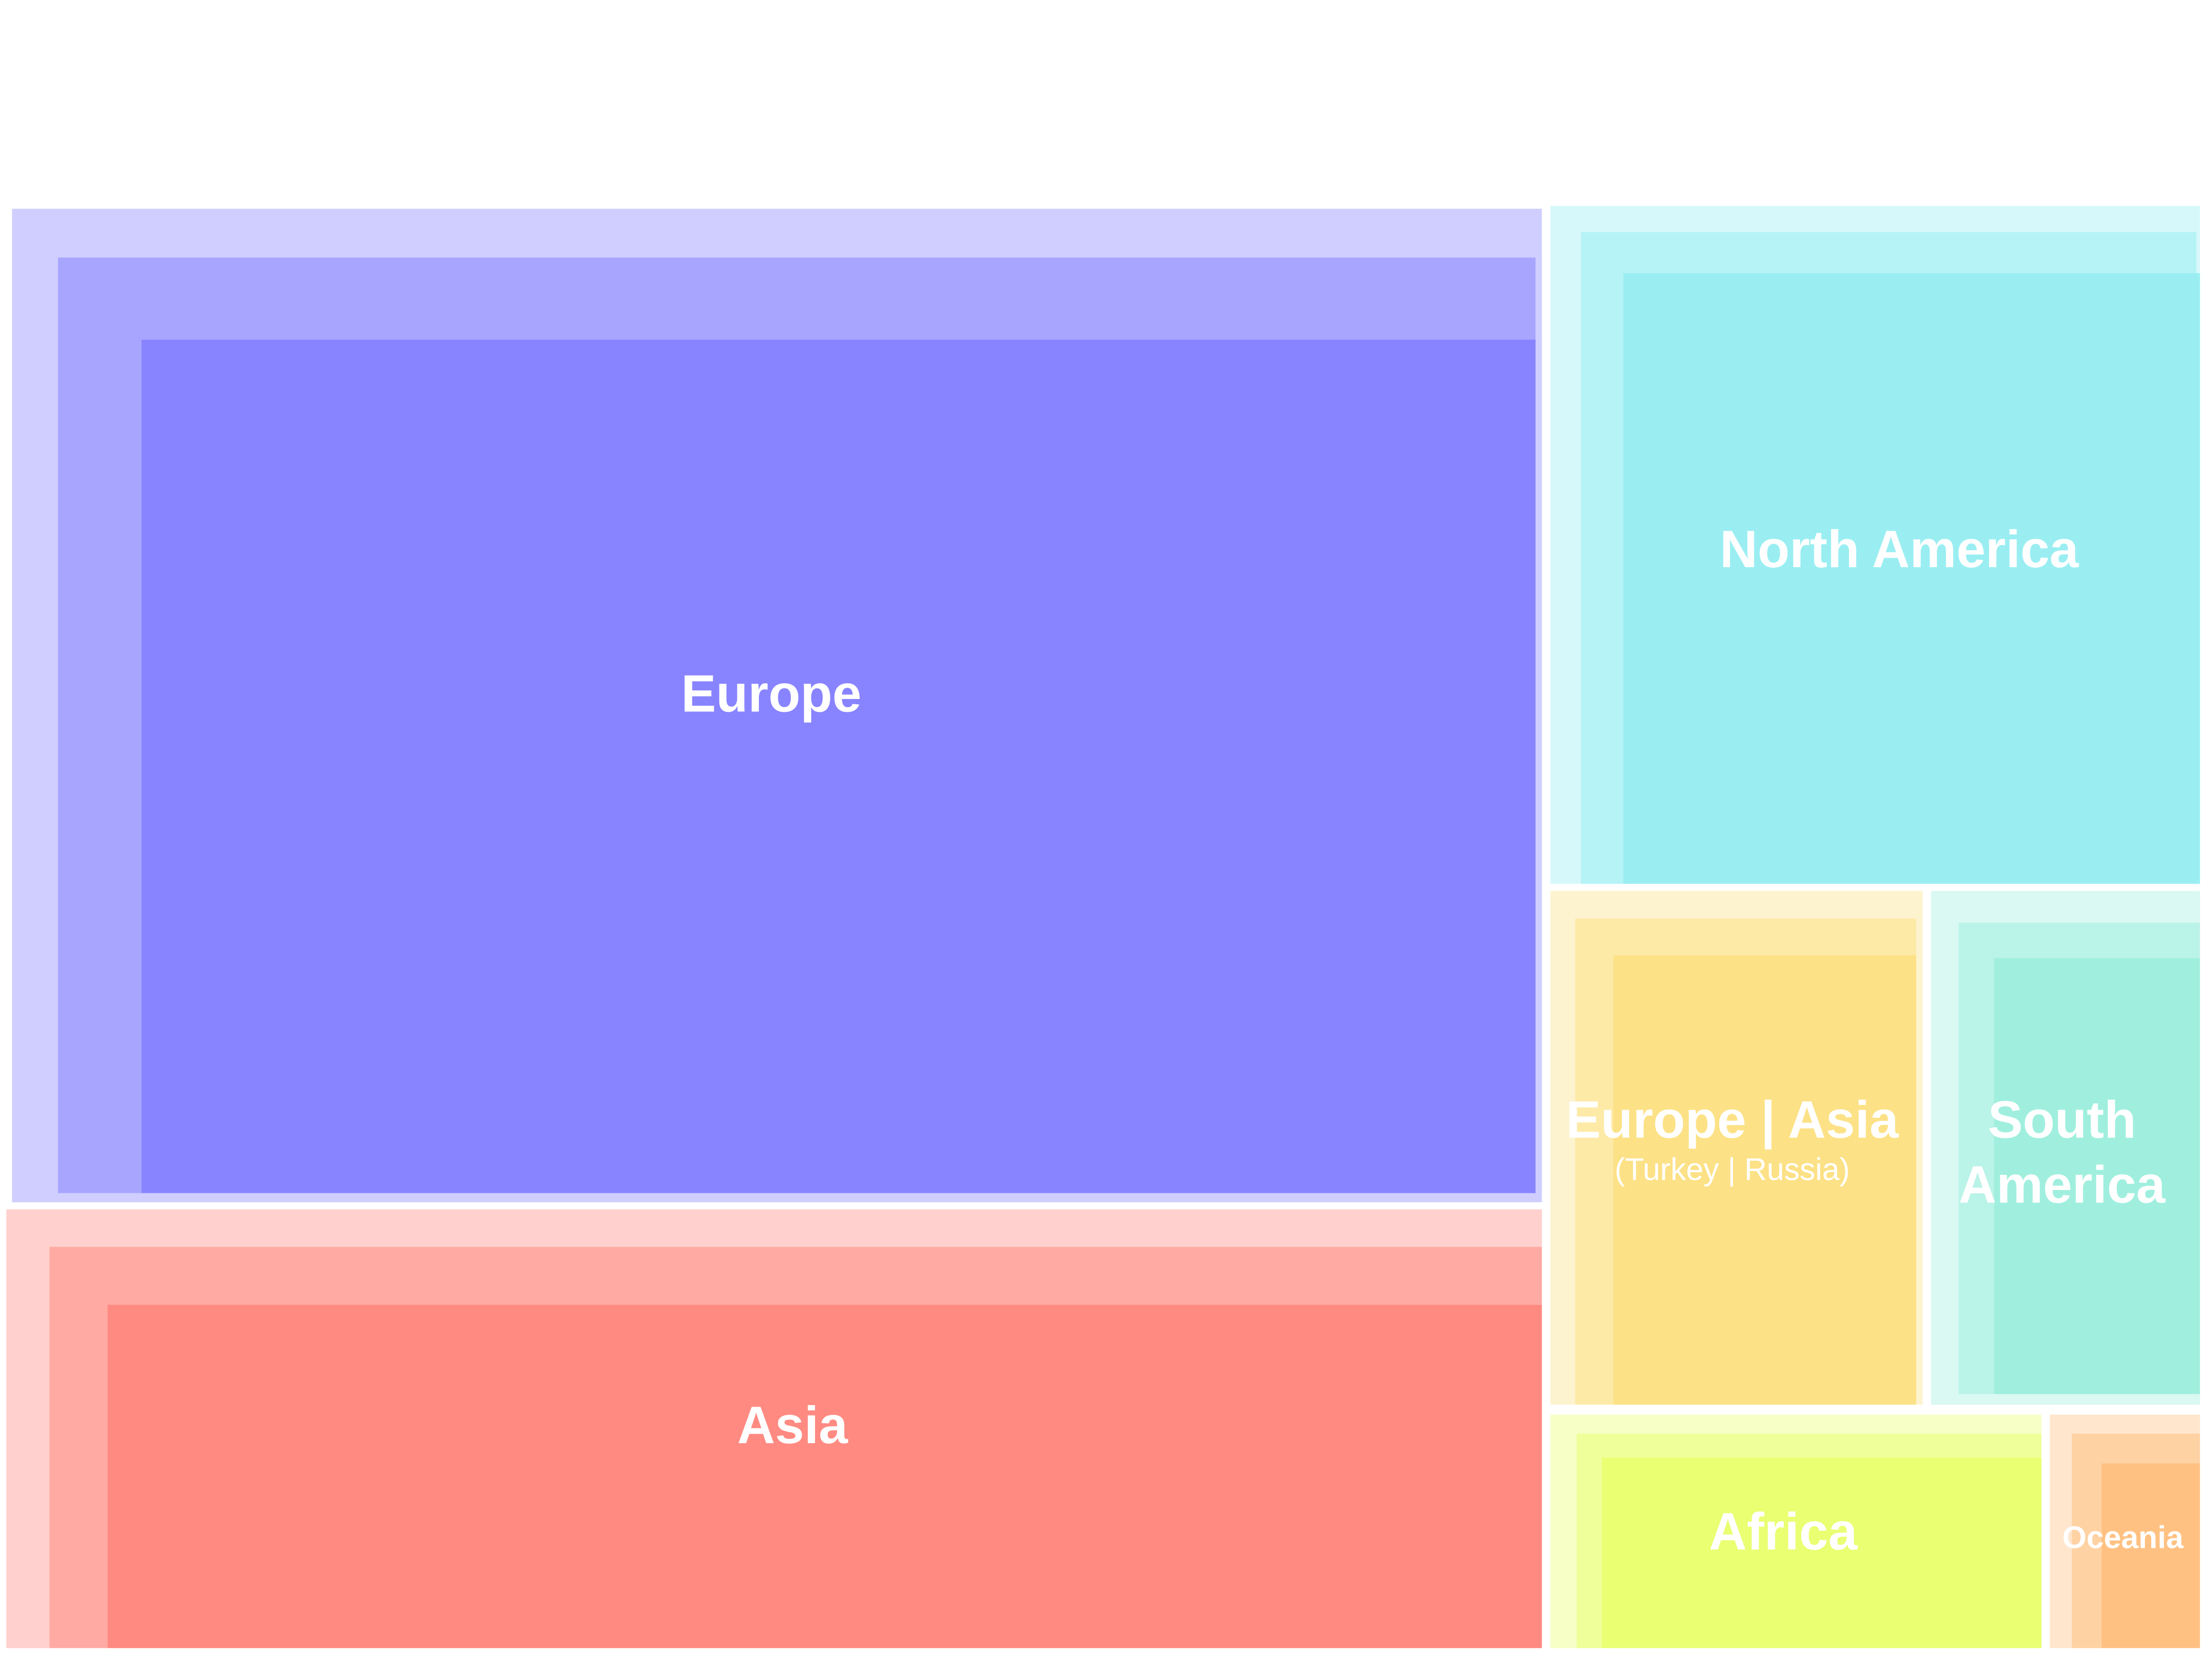  I want to click on label-group-oceania: Oceania, so click(2122, 1537).